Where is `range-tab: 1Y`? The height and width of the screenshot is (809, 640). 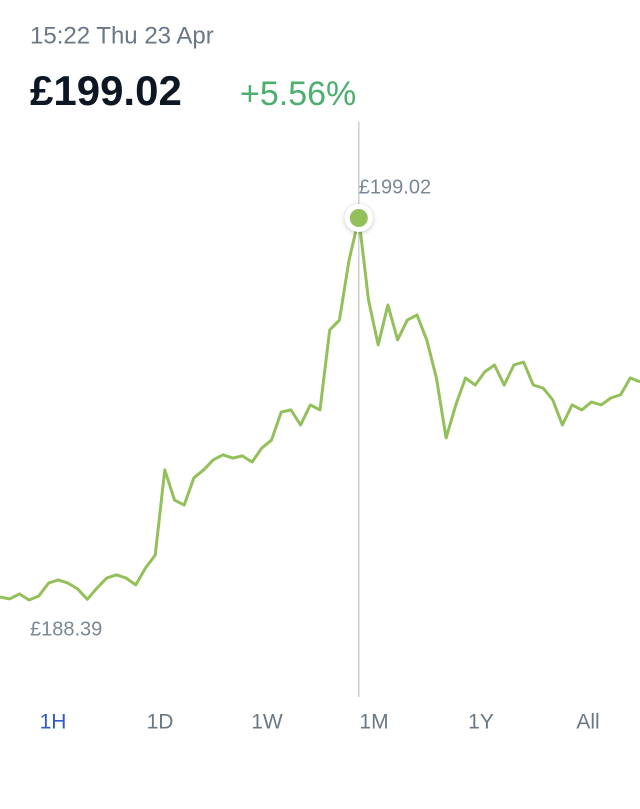
range-tab: 1Y is located at coordinates (481, 722).